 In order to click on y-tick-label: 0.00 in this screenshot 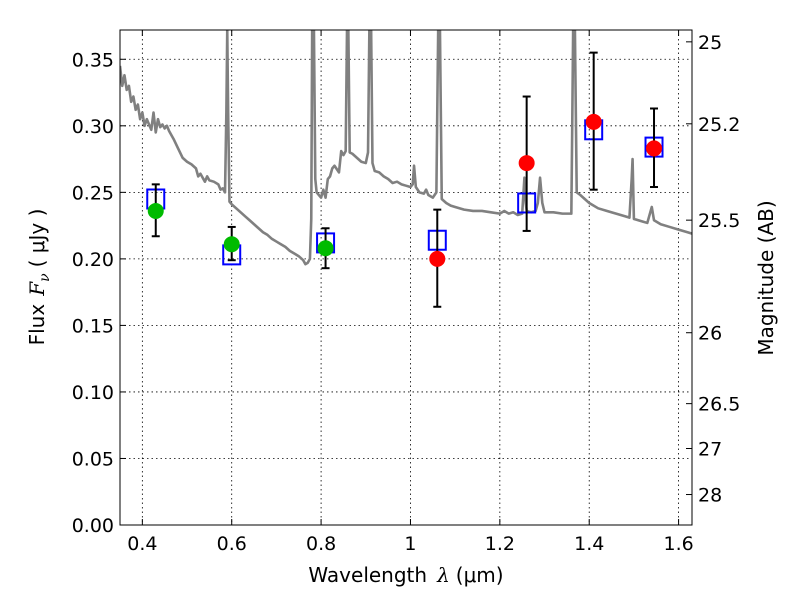, I will do `click(93, 526)`.